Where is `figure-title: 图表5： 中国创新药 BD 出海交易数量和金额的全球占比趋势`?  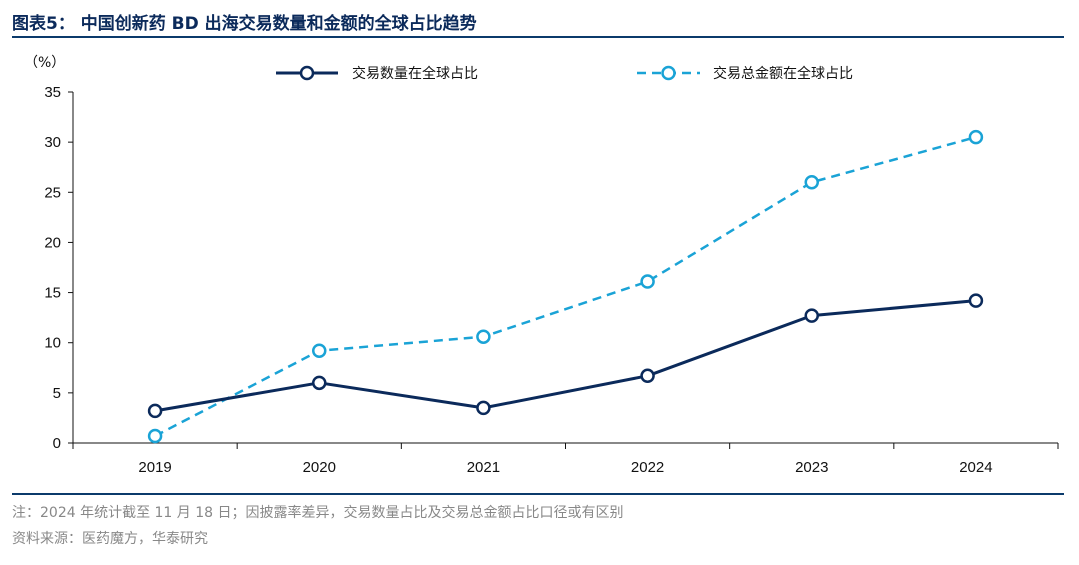 figure-title: 图表5： 中国创新药 BD 出海交易数量和金额的全球占比趋势 is located at coordinates (244, 24).